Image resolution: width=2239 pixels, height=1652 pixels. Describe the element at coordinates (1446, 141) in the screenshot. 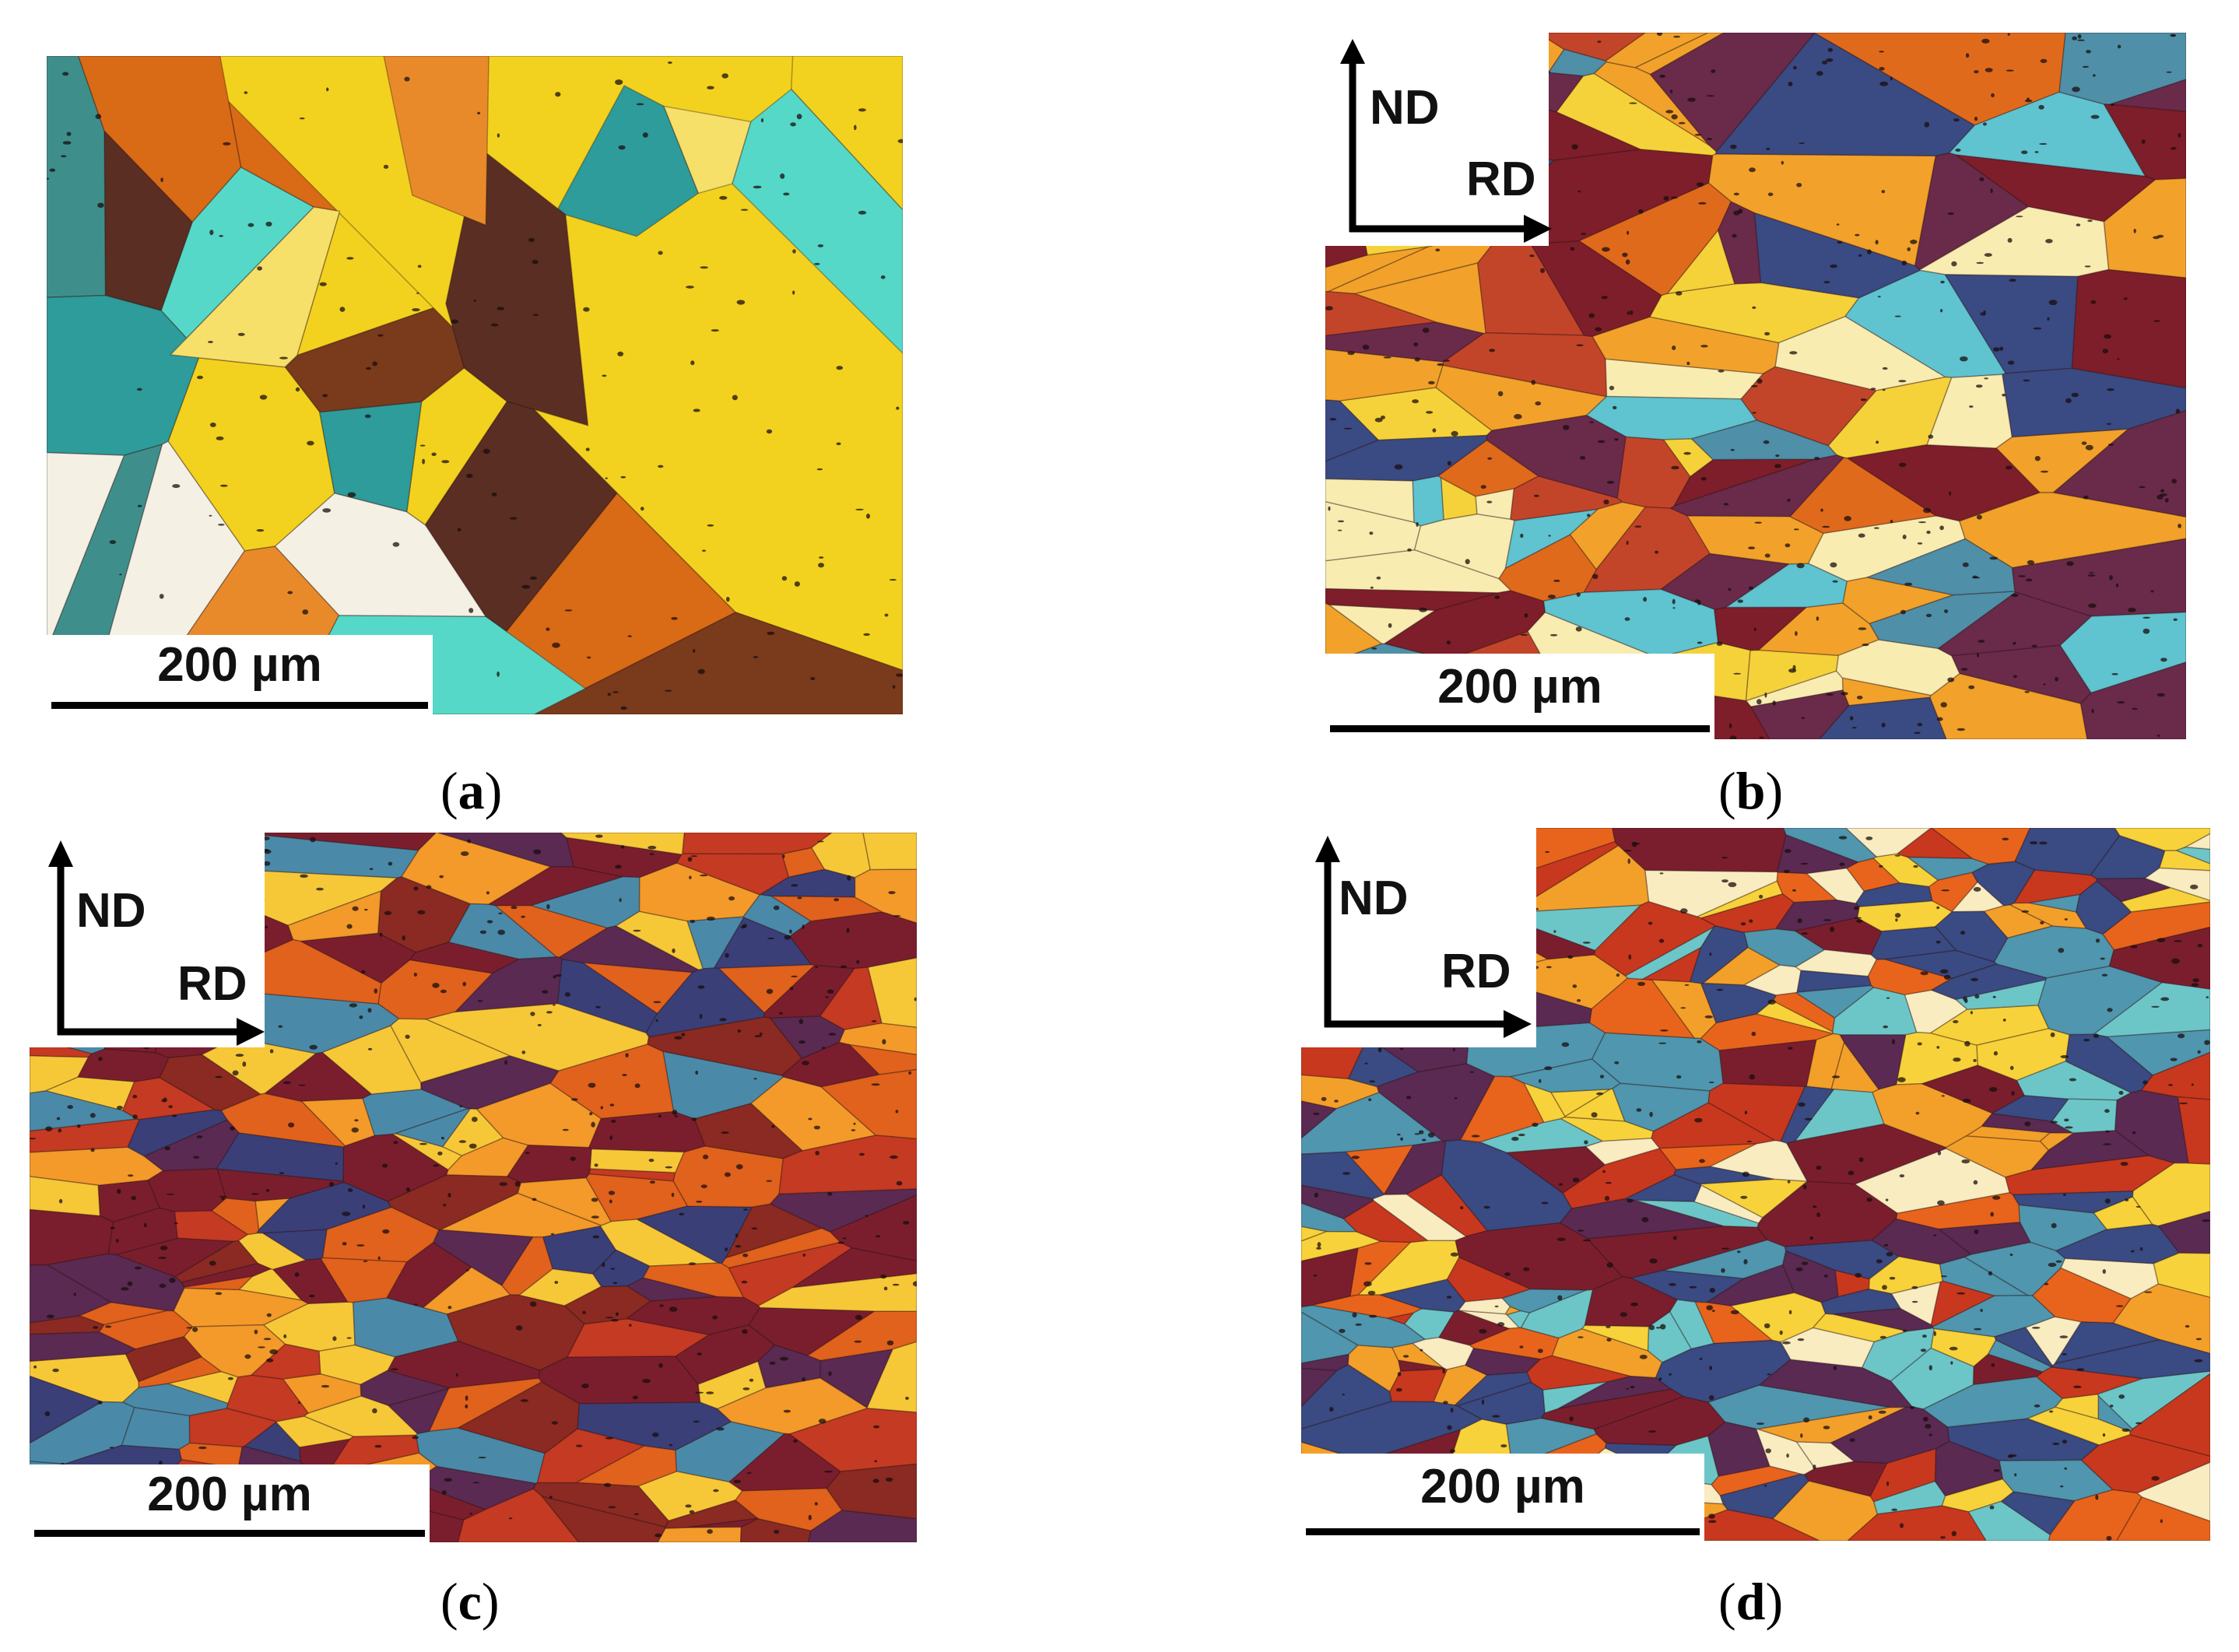

I see `nd-rd-axes-b` at that location.